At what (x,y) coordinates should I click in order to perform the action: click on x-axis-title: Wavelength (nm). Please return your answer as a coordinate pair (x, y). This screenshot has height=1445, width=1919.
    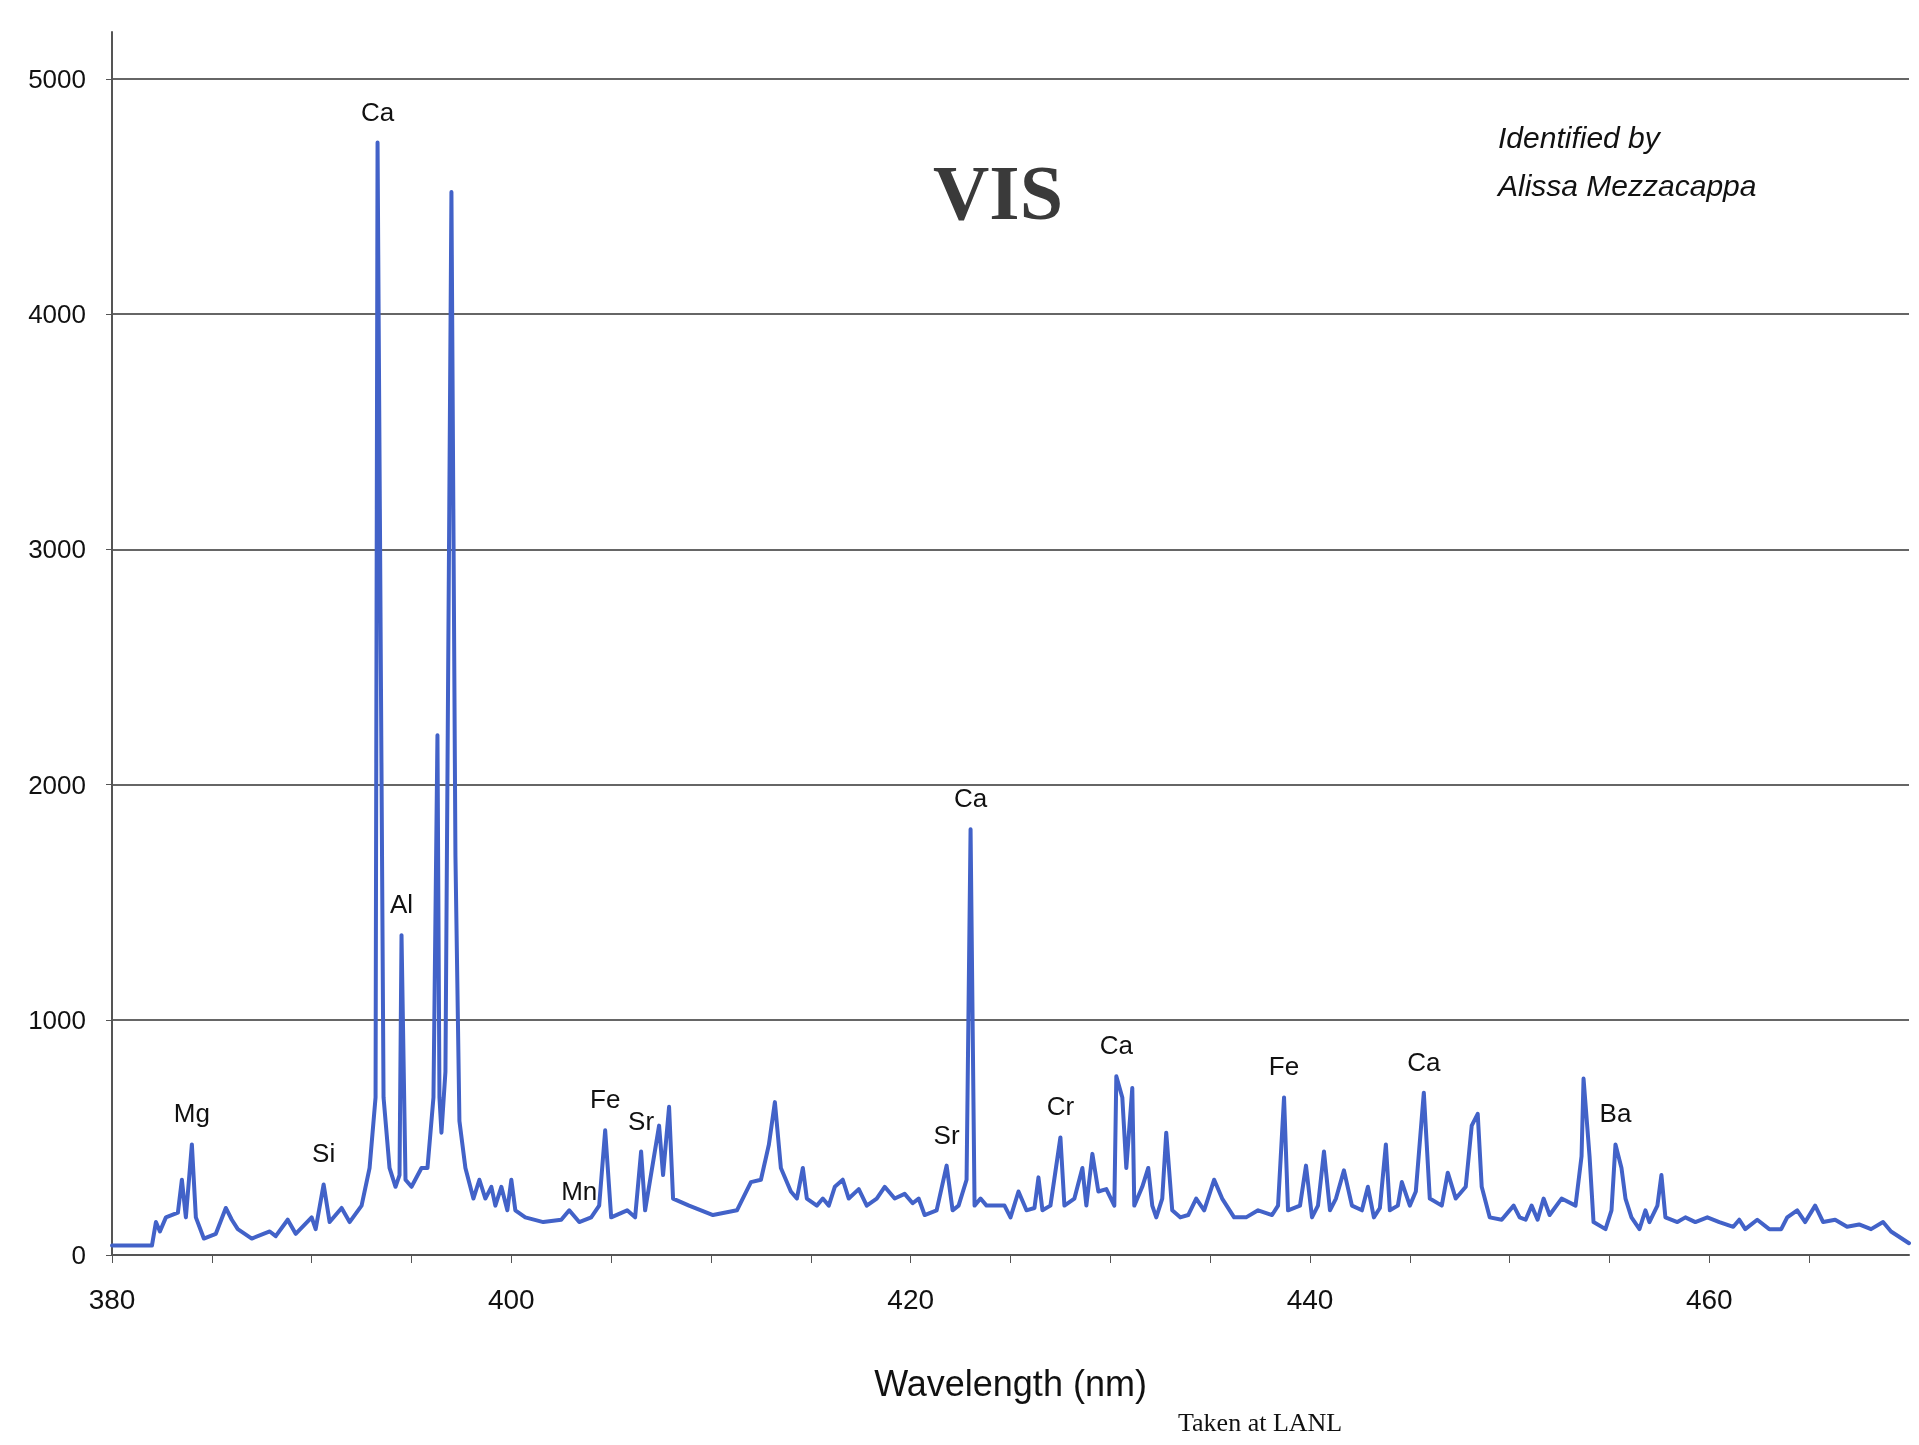
    Looking at the image, I should click on (1010, 1383).